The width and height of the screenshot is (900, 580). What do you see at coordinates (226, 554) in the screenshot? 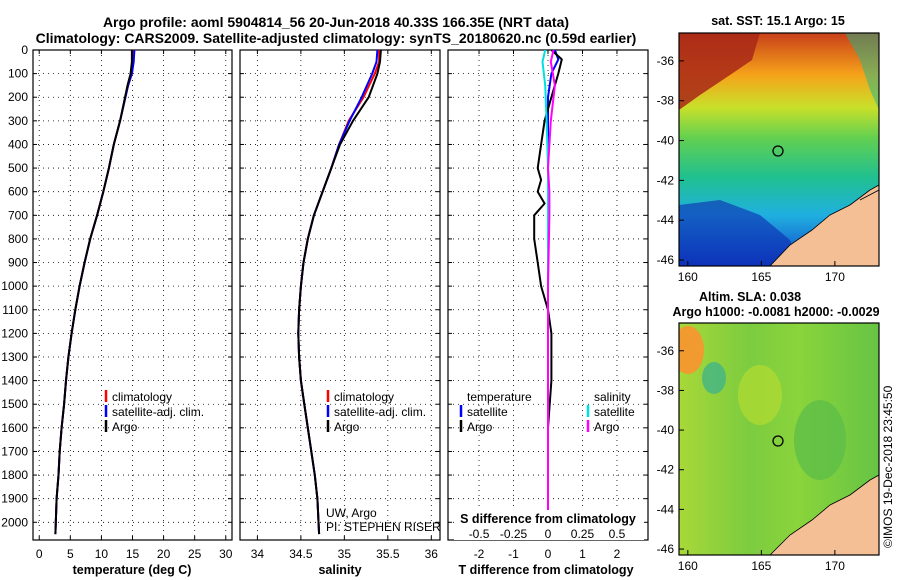
I see `x-tick-label: 30` at bounding box center [226, 554].